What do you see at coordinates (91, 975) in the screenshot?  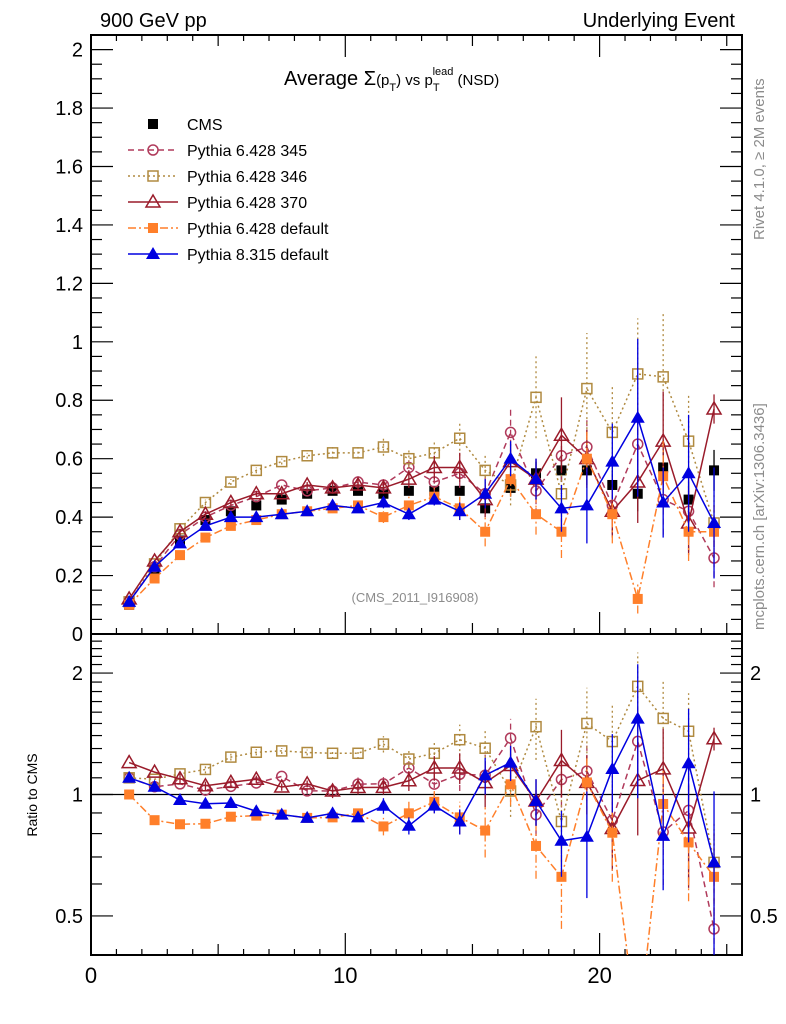 I see `x-tick-label: 0` at bounding box center [91, 975].